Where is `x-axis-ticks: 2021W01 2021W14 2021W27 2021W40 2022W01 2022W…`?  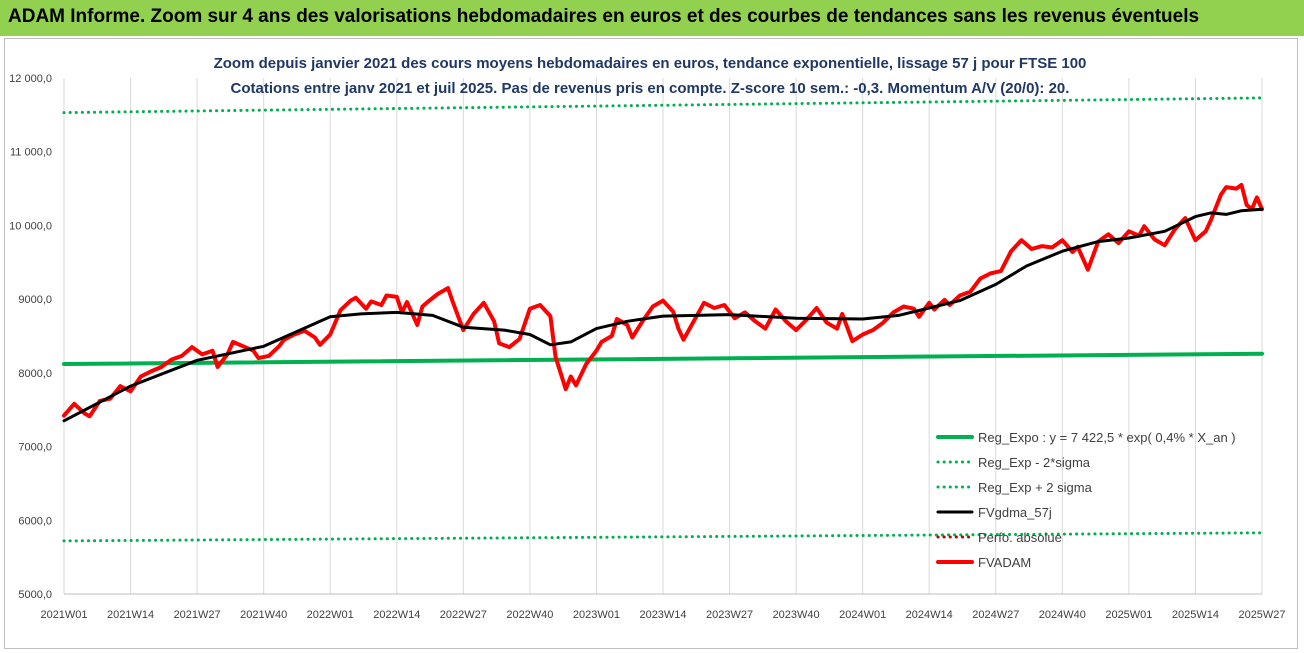
x-axis-ticks: 2021W01 2021W14 2021W27 2021W40 2022W01 2022W… is located at coordinates (662, 615).